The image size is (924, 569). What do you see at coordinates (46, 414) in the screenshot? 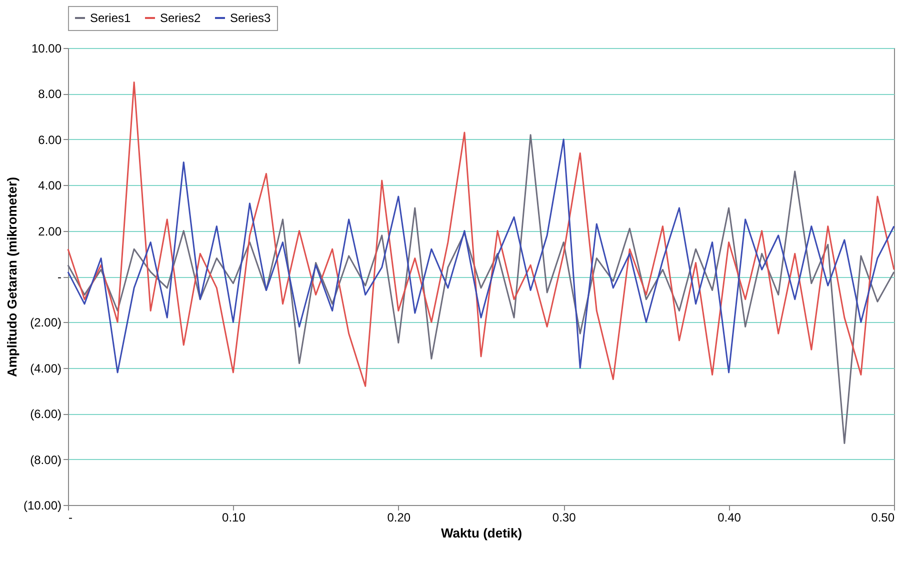
I see `y-tick-label: (6.00)` at bounding box center [46, 414].